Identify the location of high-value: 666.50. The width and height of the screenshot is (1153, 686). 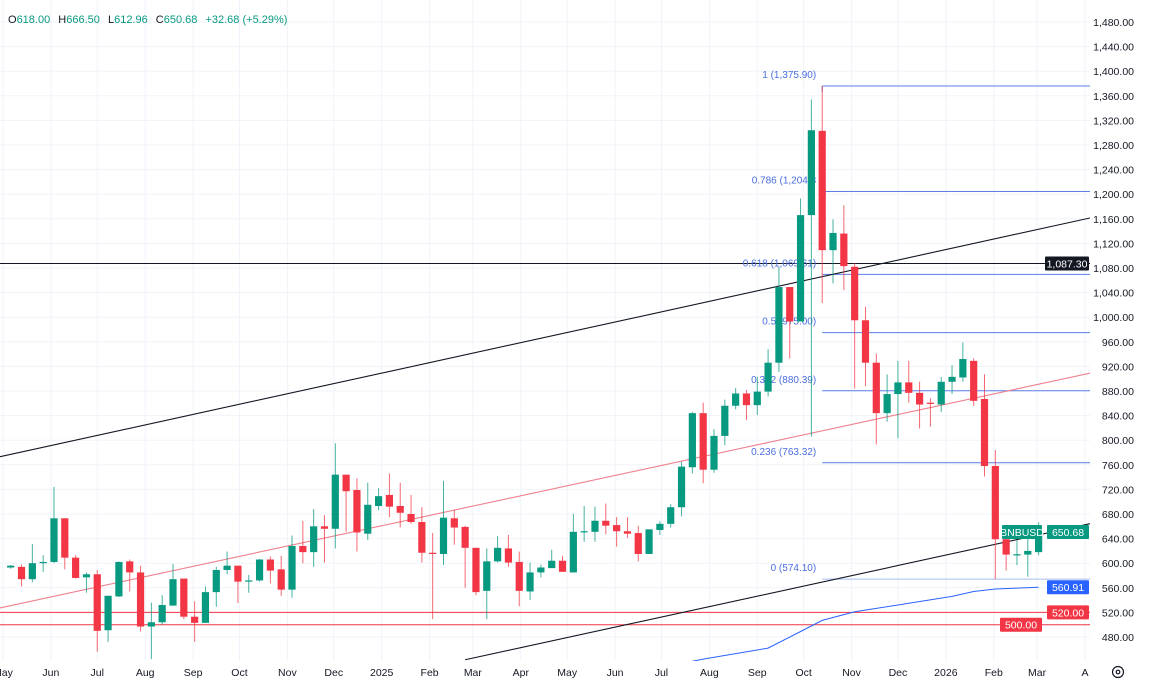
(83, 20).